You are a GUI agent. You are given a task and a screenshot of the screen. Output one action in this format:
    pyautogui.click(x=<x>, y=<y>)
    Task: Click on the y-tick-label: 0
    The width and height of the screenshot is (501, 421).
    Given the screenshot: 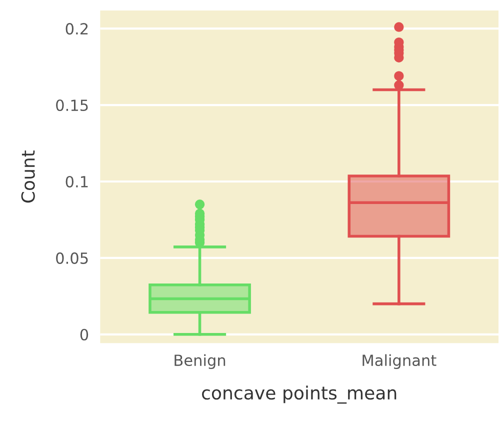 What is the action you would take?
    pyautogui.click(x=84, y=334)
    